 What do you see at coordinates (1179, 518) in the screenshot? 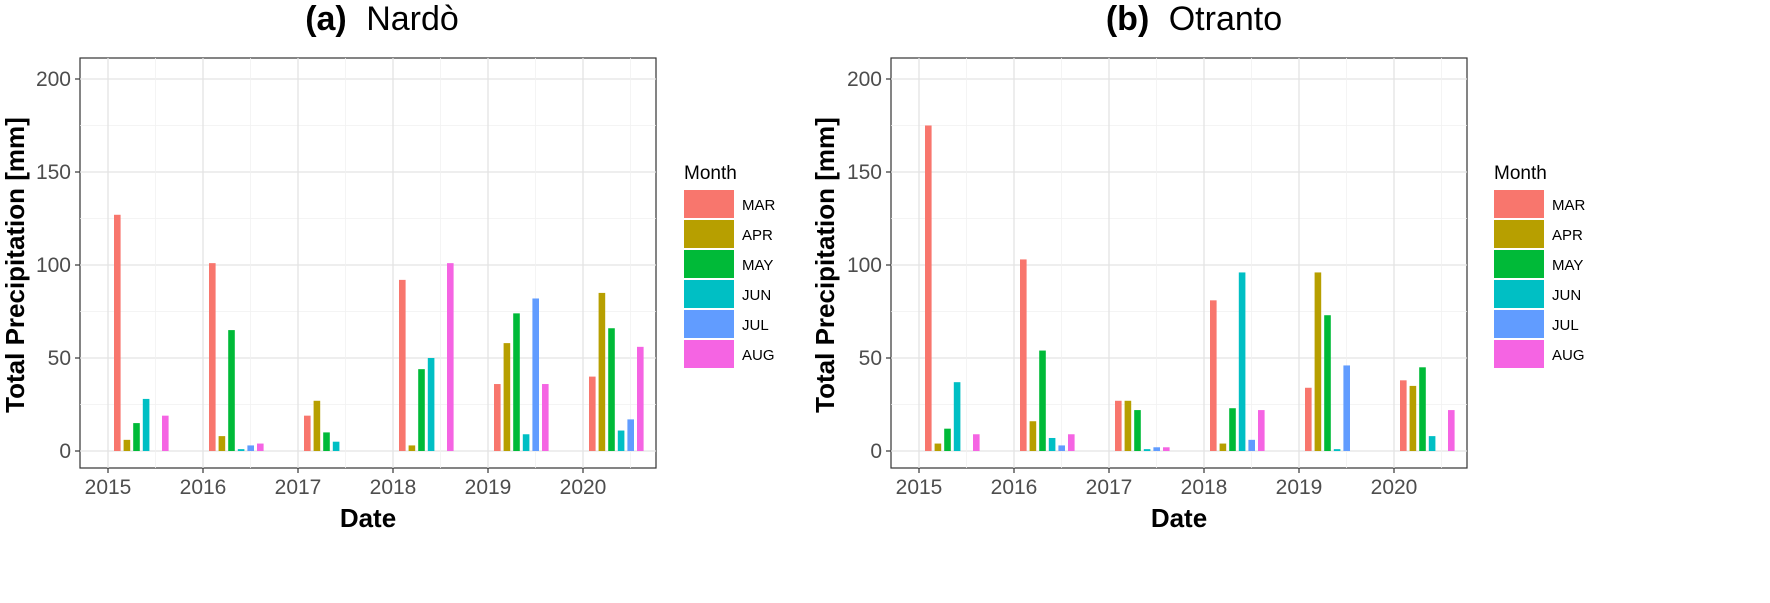
I see `panel-b-x-axis-title: Date` at bounding box center [1179, 518].